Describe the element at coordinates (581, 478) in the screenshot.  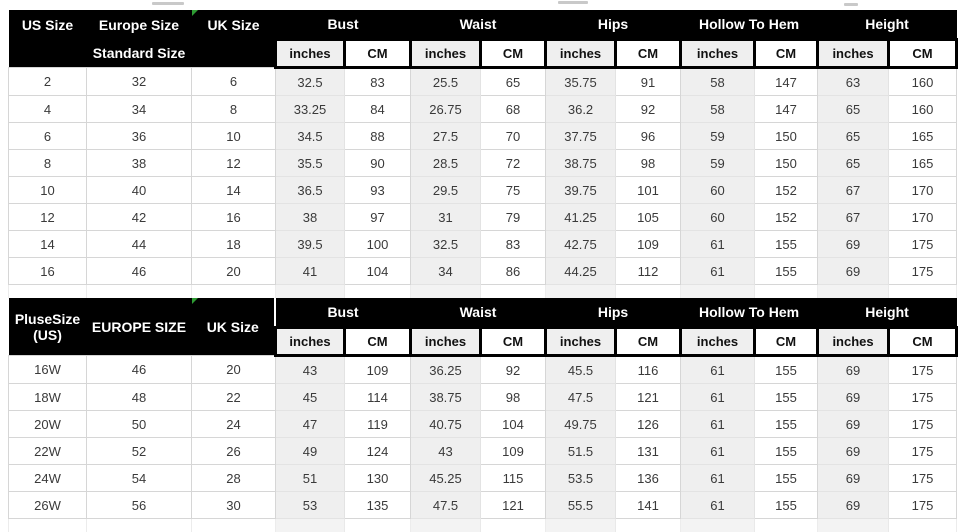
I see `cell: 53.5` at that location.